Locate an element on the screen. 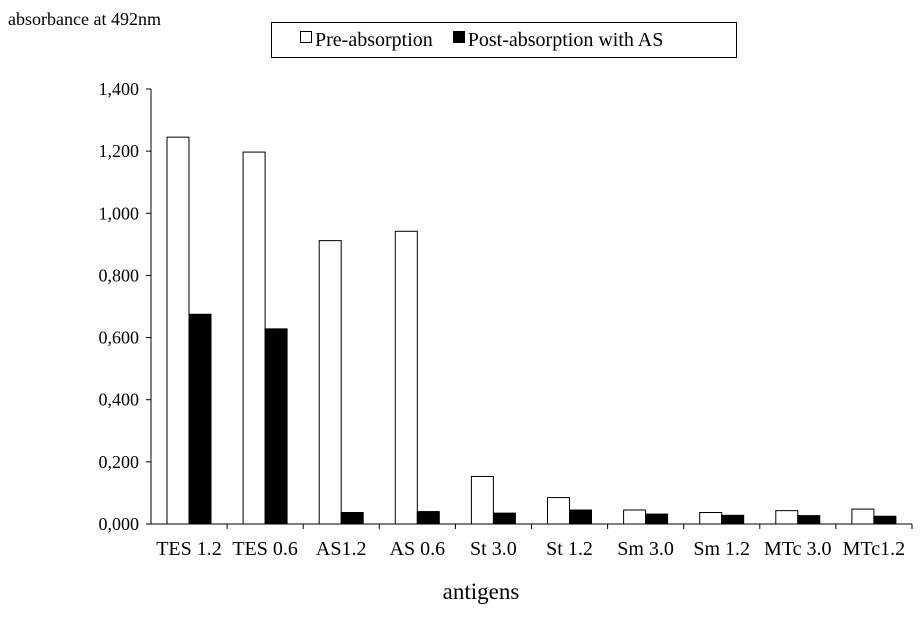  legend: Pre-absorption Post-absorption with AS is located at coordinates (504, 40).